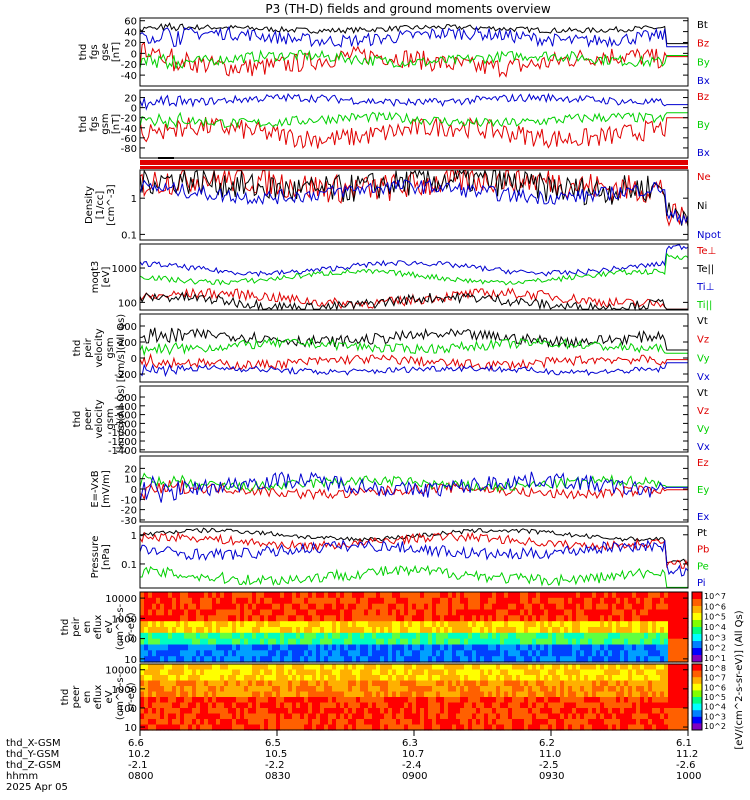 This screenshot has height=800, width=750. I want to click on y-tick-label: 40, so click(130, 33).